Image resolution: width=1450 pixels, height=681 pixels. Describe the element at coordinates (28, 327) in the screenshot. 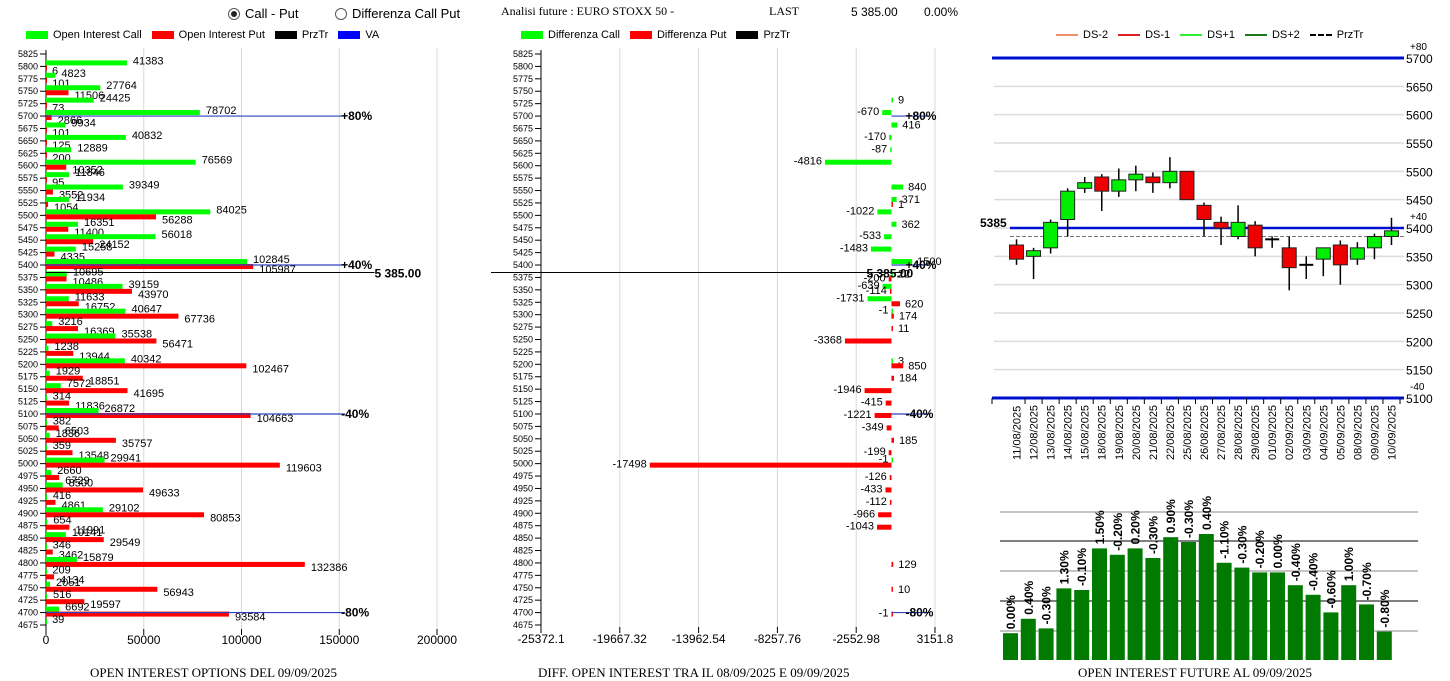

I see `y-tick-label: 5275` at that location.